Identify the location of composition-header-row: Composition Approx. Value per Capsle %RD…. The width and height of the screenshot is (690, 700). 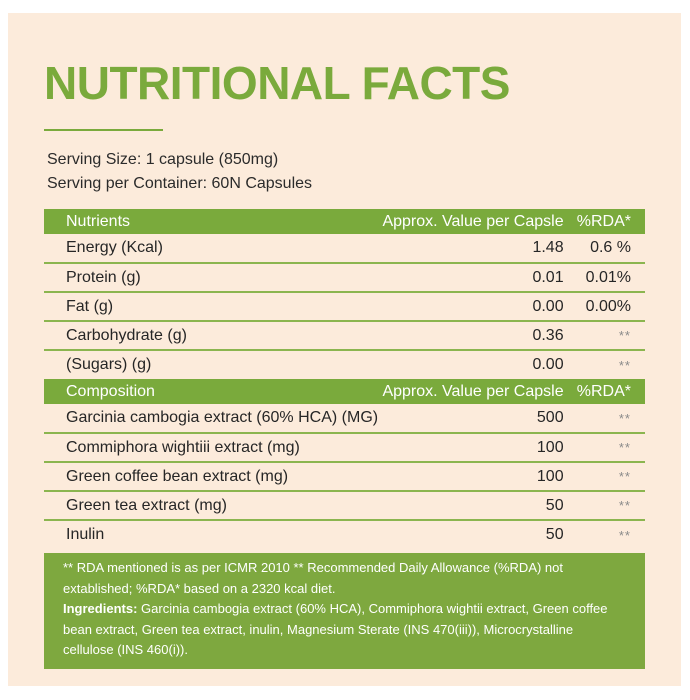
(344, 391).